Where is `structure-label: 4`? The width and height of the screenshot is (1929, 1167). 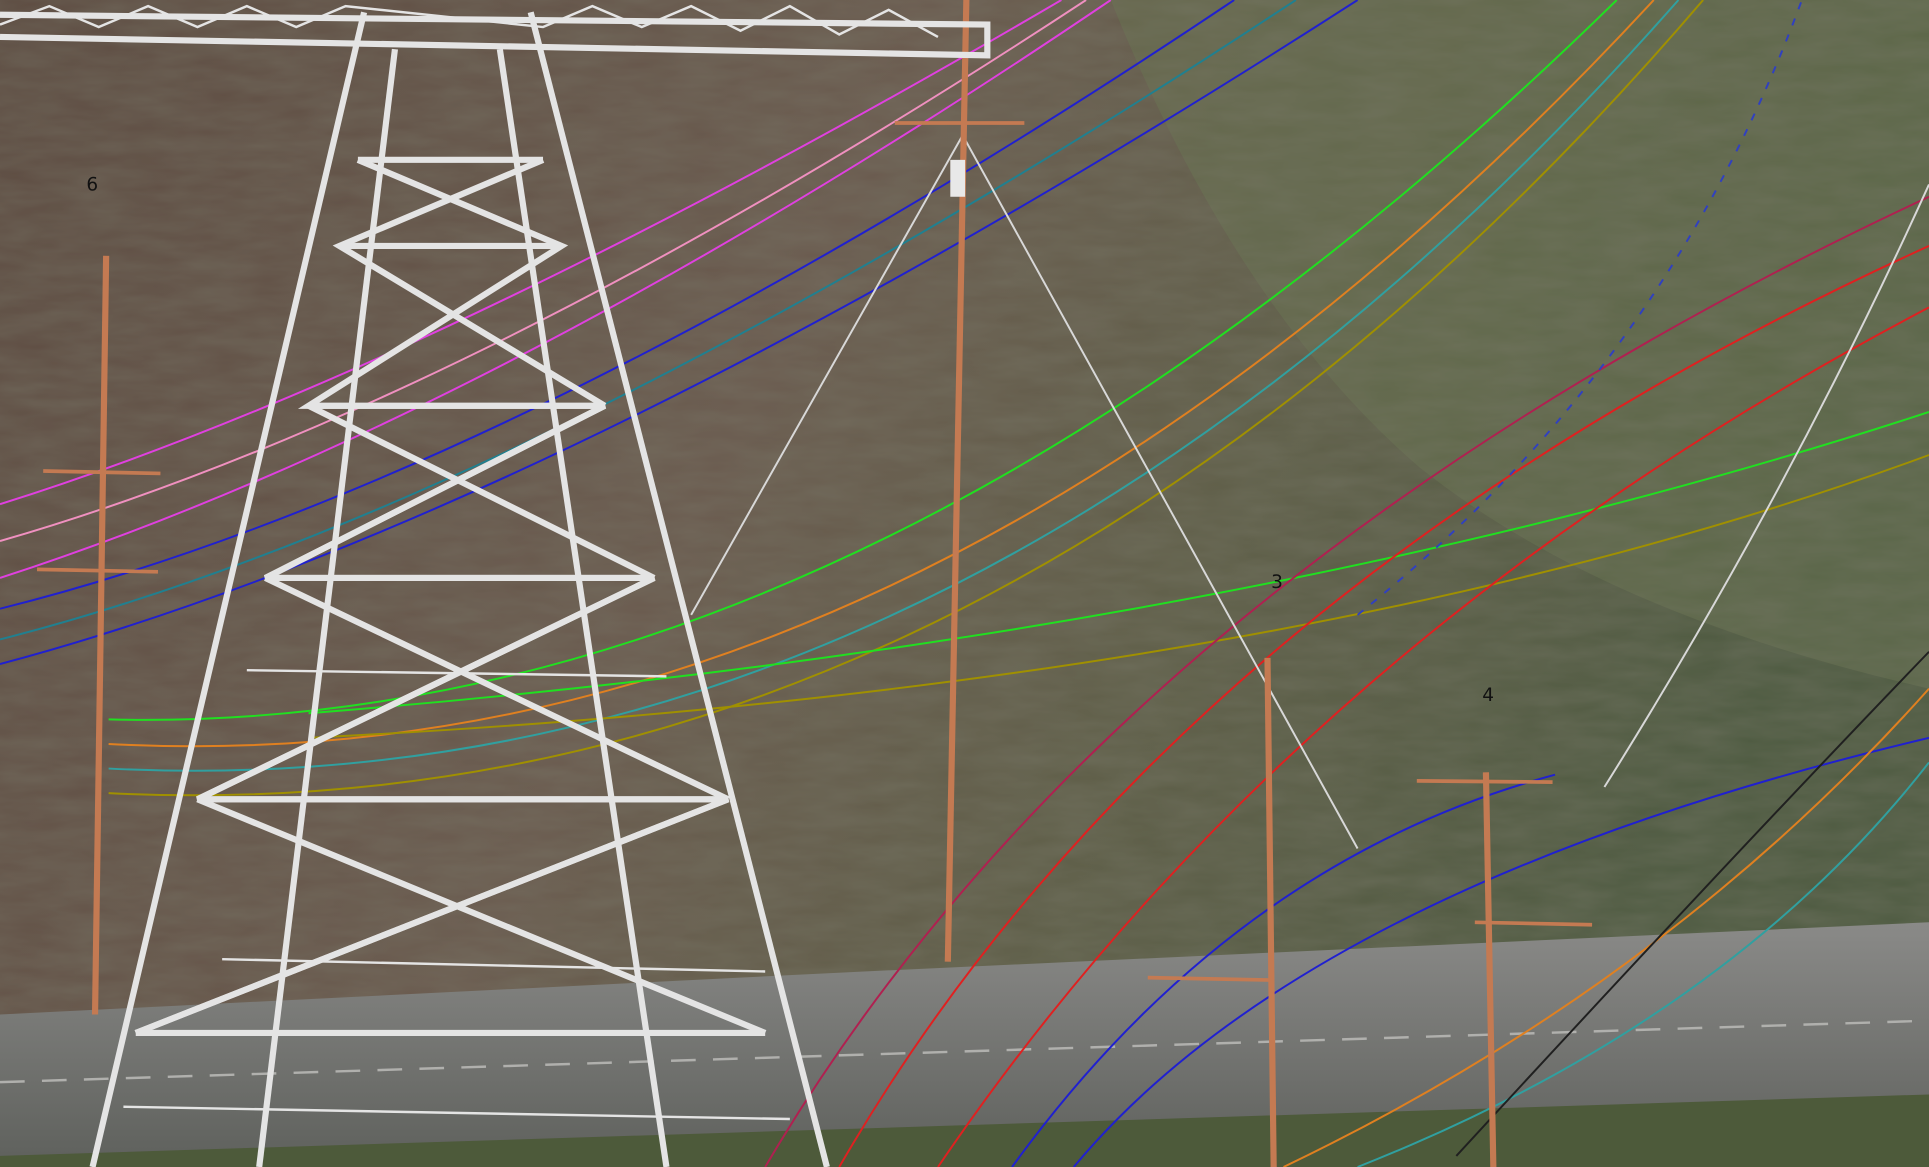
structure-label: 4 is located at coordinates (1488, 695).